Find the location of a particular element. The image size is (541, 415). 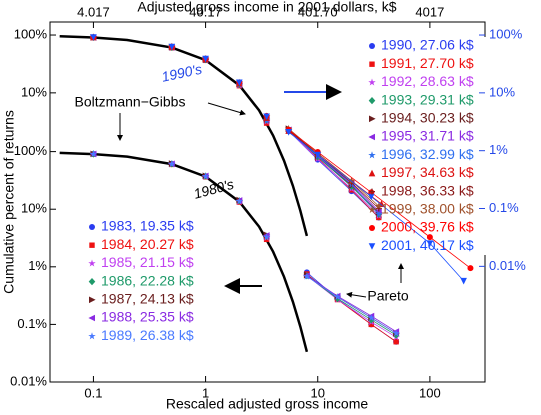

legend-label: 1983, 19.35 k$ is located at coordinates (147, 226).